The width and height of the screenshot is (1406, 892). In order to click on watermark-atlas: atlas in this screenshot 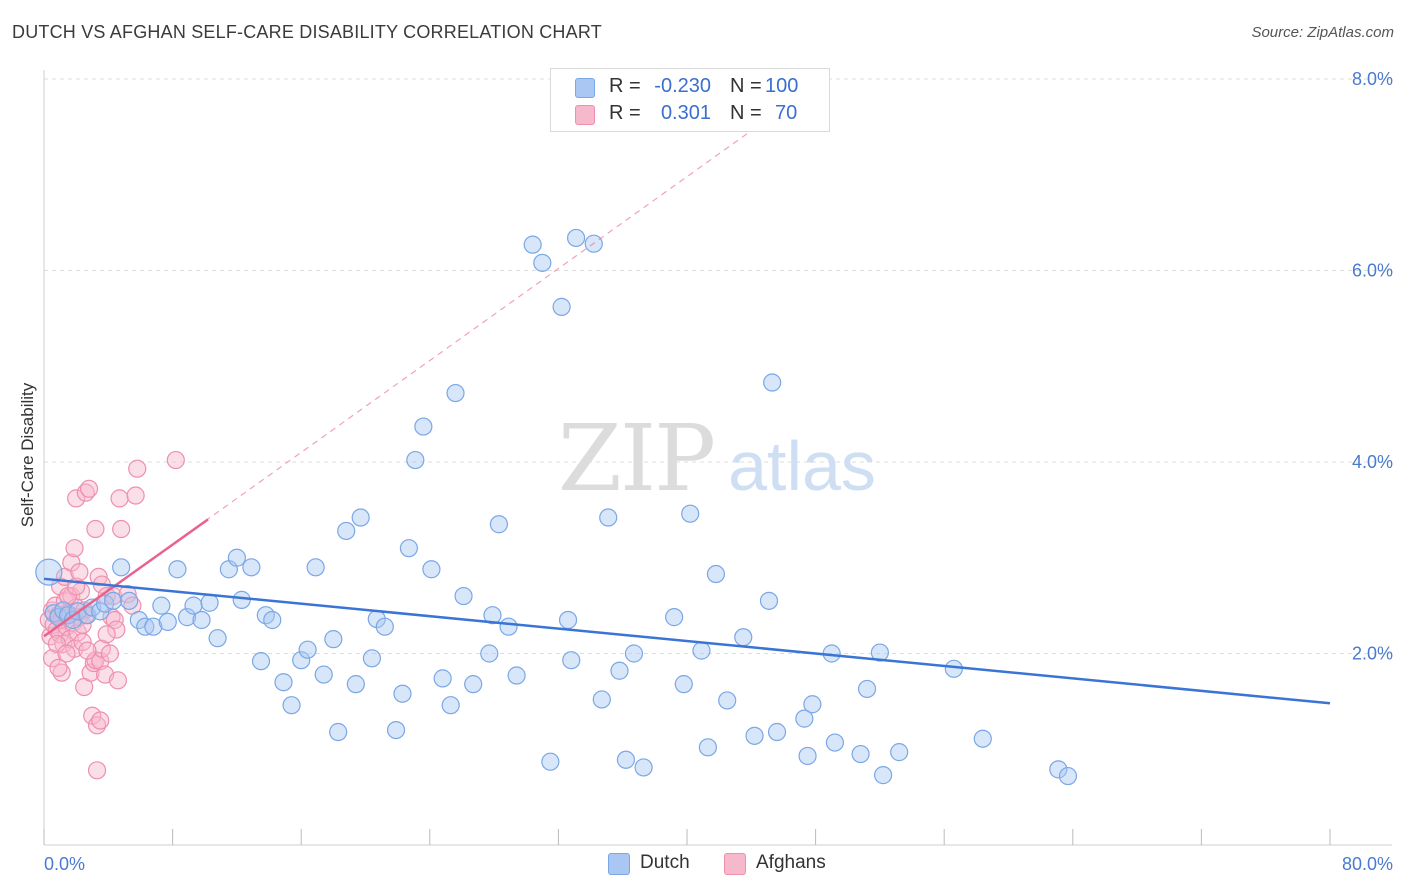, I will do `click(802, 466)`.